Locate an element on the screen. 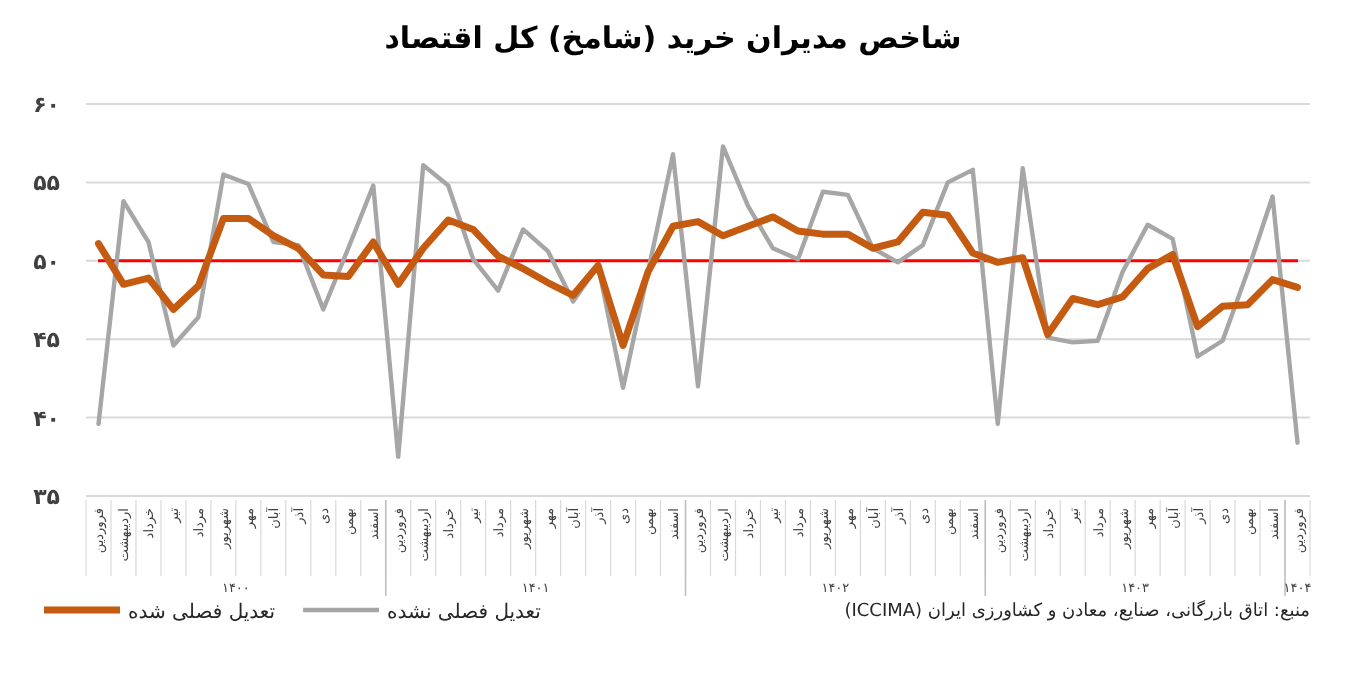  y-tick-label: ۴۵ is located at coordinates (47, 340).